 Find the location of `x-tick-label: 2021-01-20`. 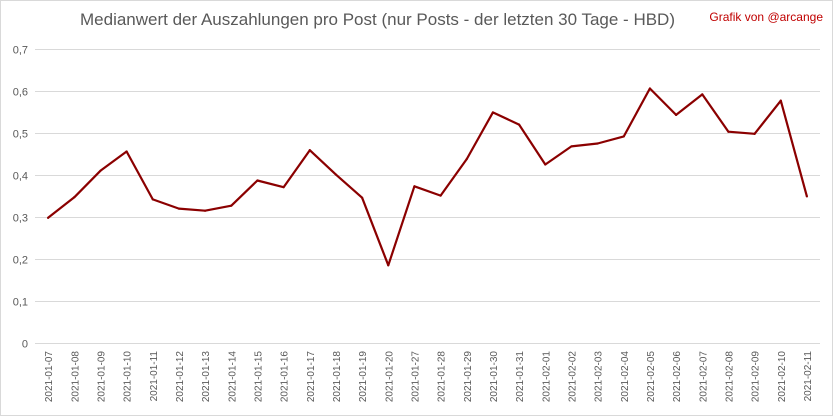

x-tick-label: 2021-01-20 is located at coordinates (389, 377).